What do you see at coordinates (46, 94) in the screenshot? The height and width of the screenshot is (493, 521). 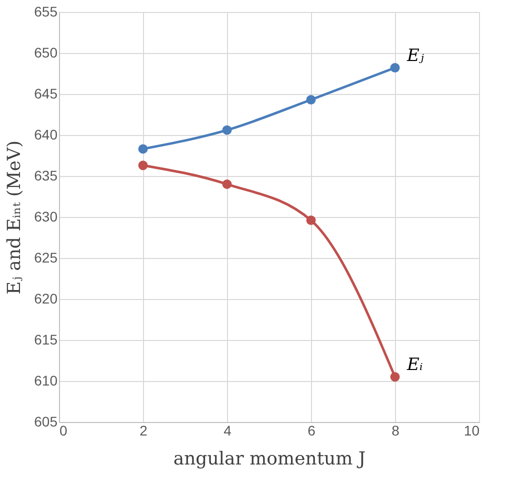 I see `y-tick-label: 645` at bounding box center [46, 94].